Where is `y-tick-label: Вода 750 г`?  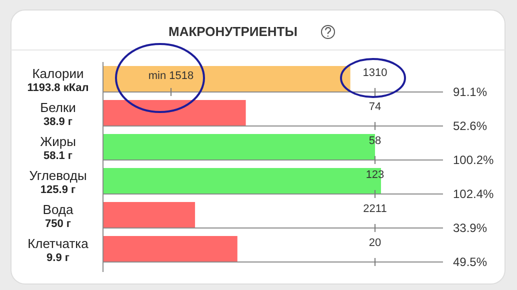
y-tick-label: Вода 750 г is located at coordinates (58, 216).